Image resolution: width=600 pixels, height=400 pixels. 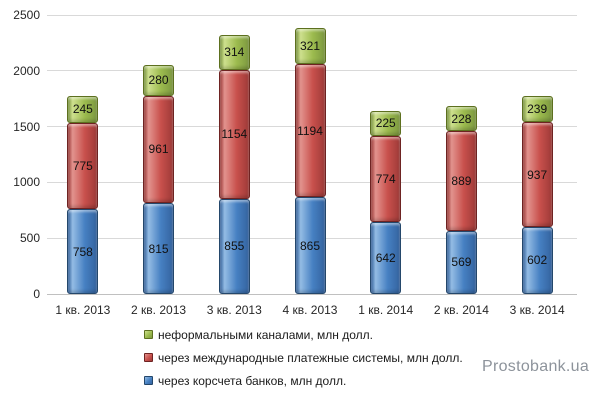 I want to click on bar-segment: 775, so click(x=83, y=166).